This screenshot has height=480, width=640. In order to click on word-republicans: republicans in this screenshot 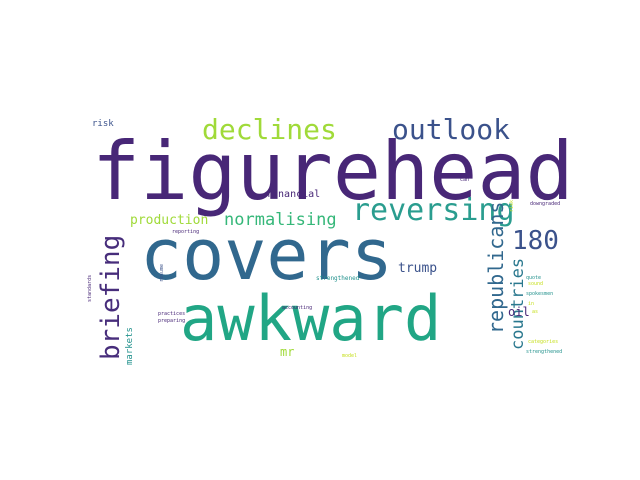, I will do `click(496, 267)`.